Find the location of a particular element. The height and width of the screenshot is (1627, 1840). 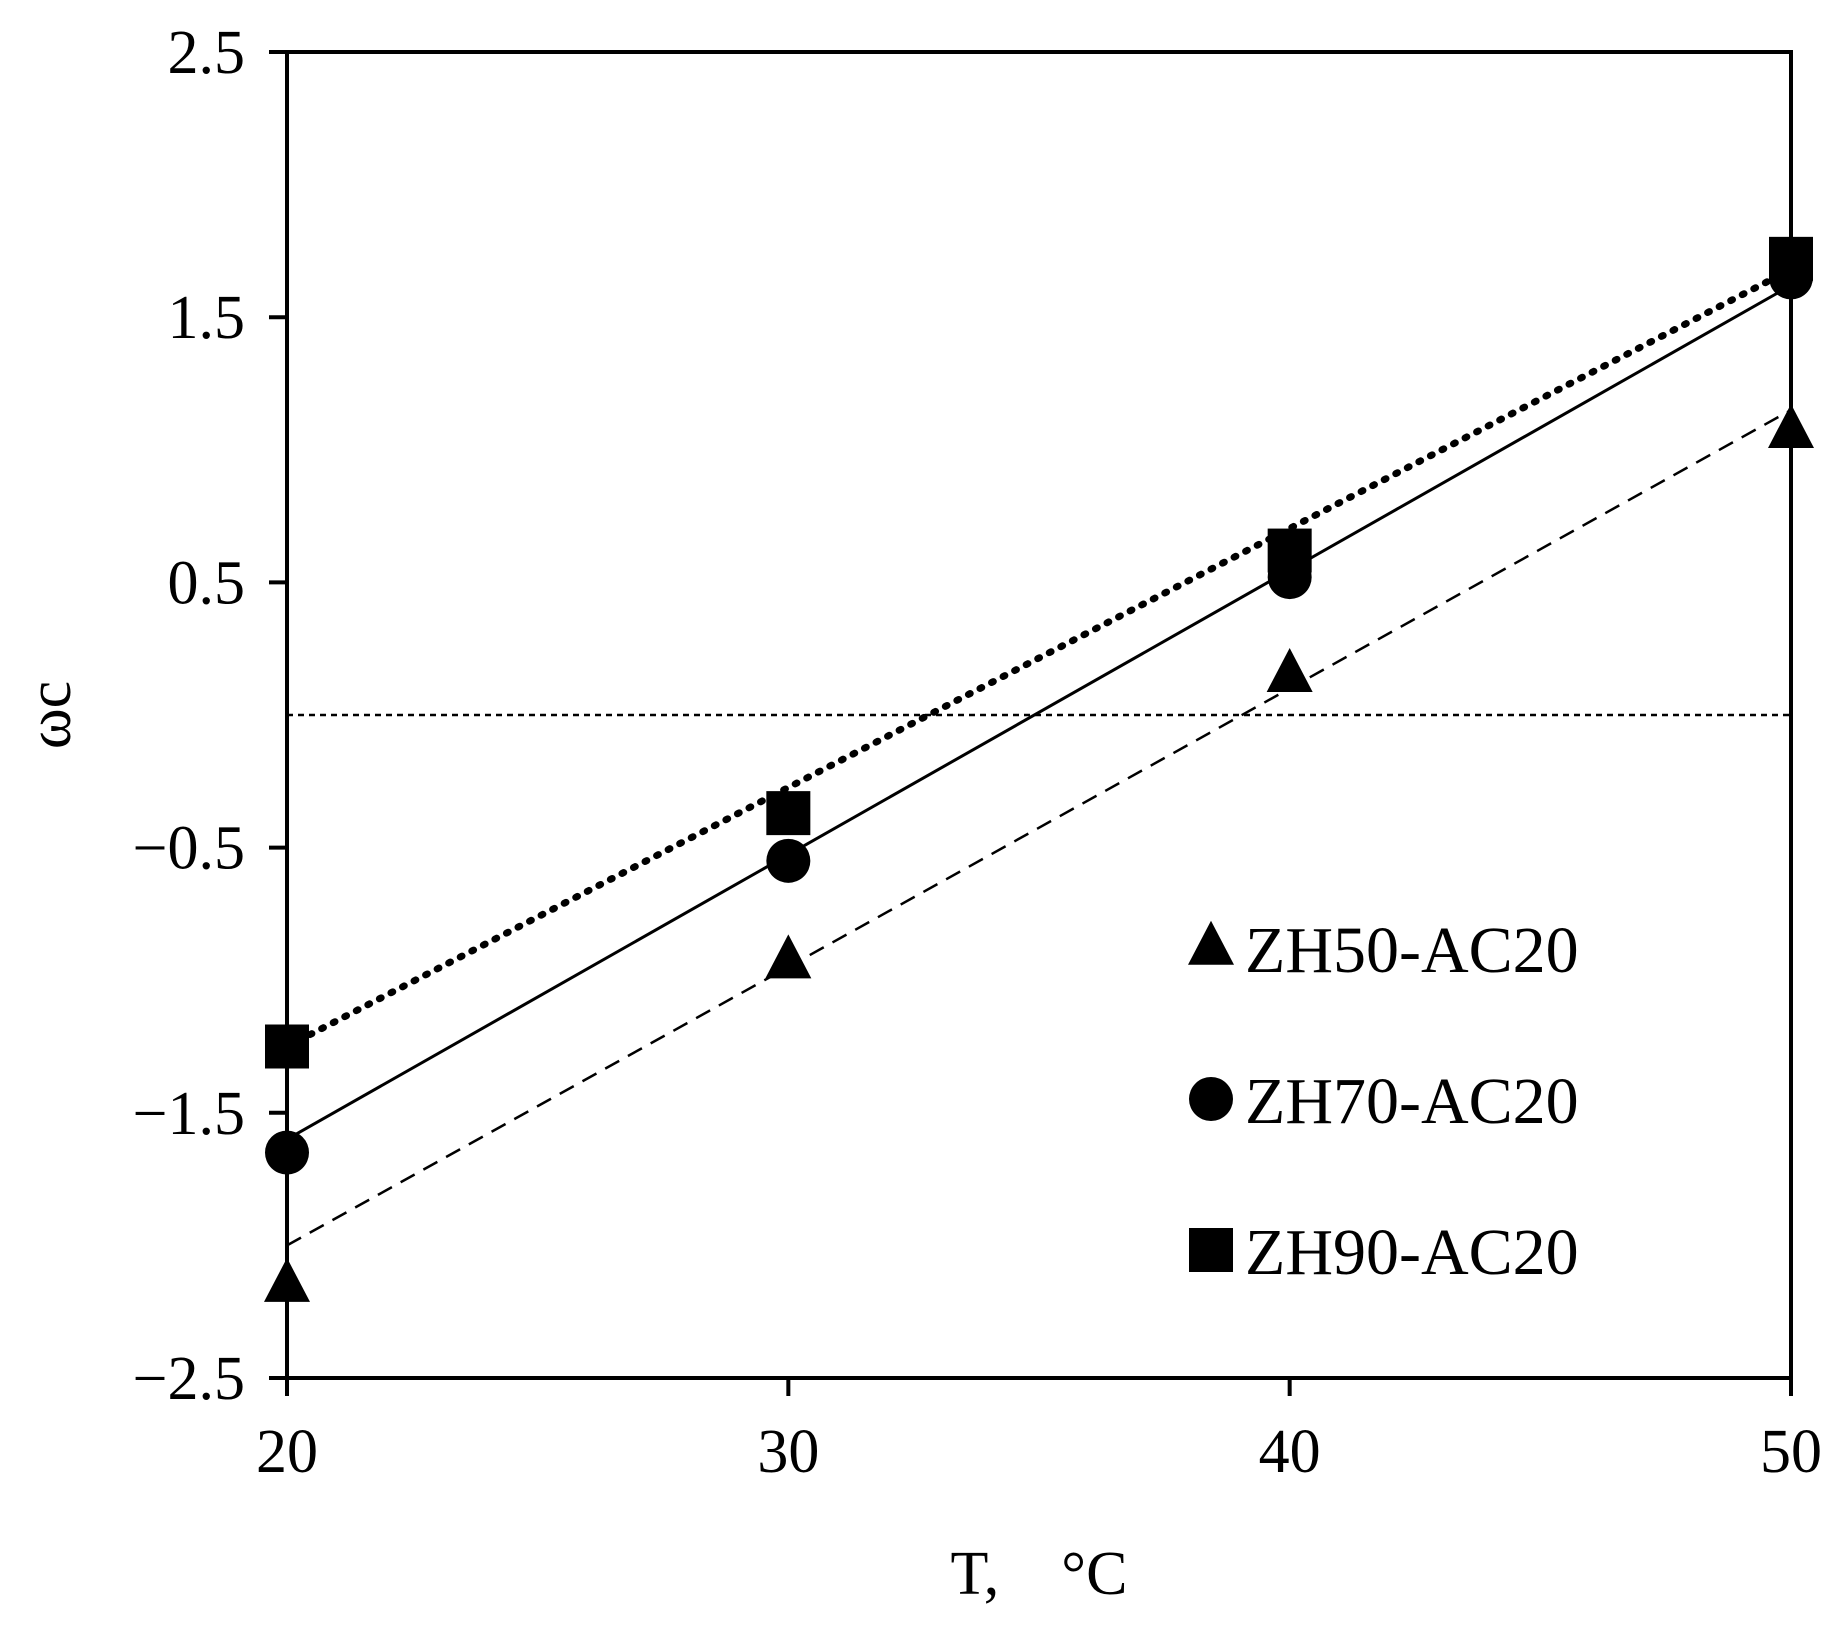

x-tick-label: 30 is located at coordinates (788, 1452).